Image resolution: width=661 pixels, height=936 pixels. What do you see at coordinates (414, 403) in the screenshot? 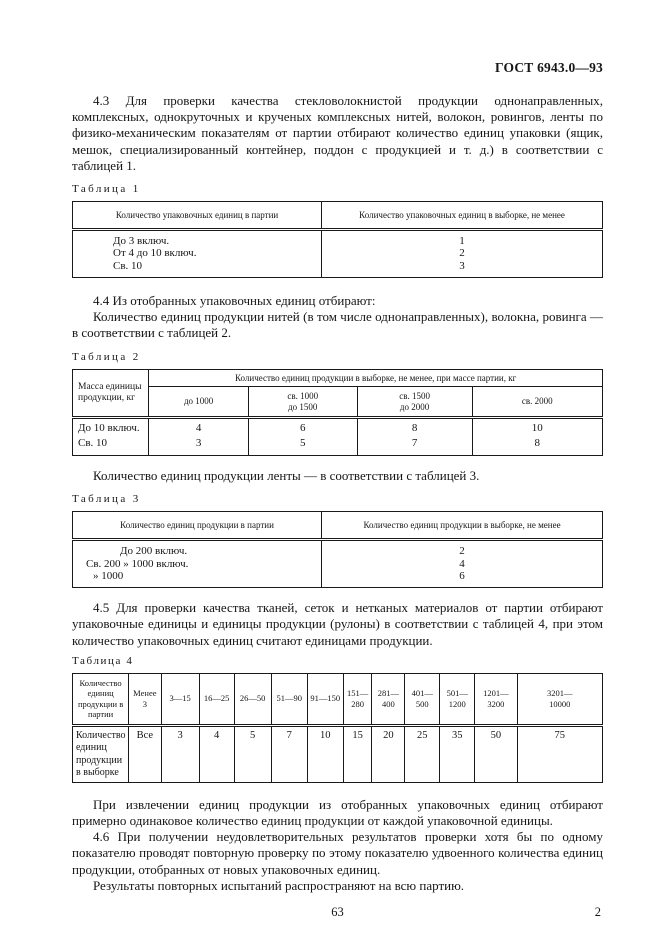
I see `table2-subcol-3: св. 1500 до 2000` at bounding box center [414, 403].